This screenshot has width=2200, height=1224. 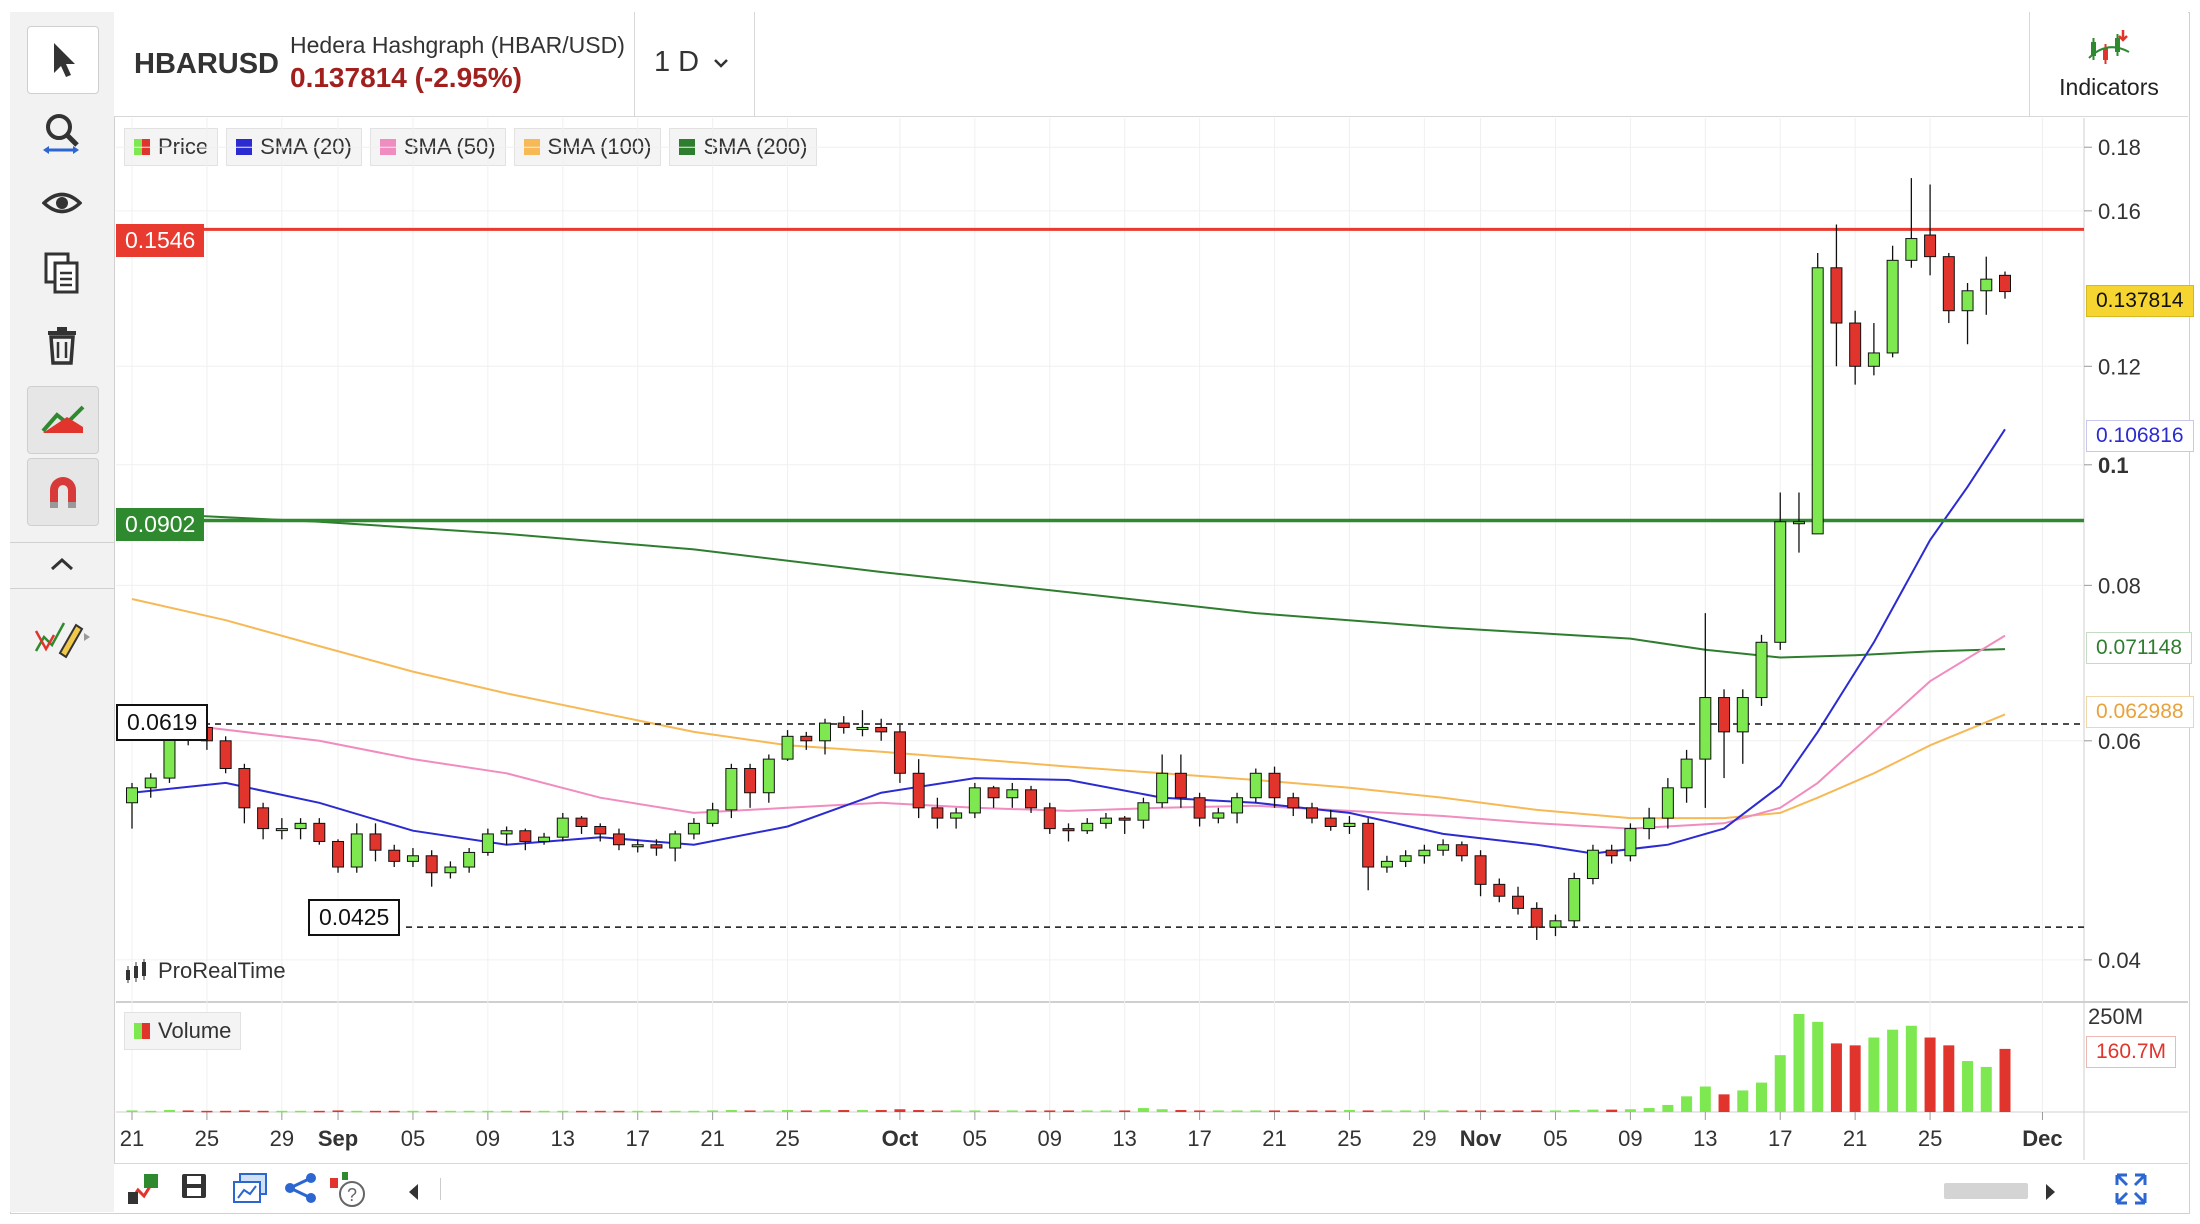 I want to click on period-selector: 1 D, so click(x=691, y=62).